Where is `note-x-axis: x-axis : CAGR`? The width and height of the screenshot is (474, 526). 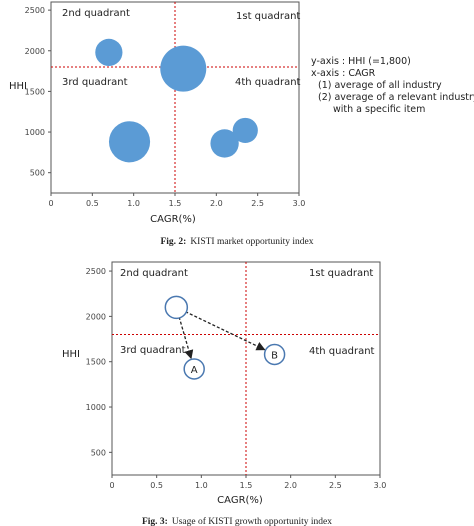 note-x-axis: x-axis : CAGR is located at coordinates (343, 73).